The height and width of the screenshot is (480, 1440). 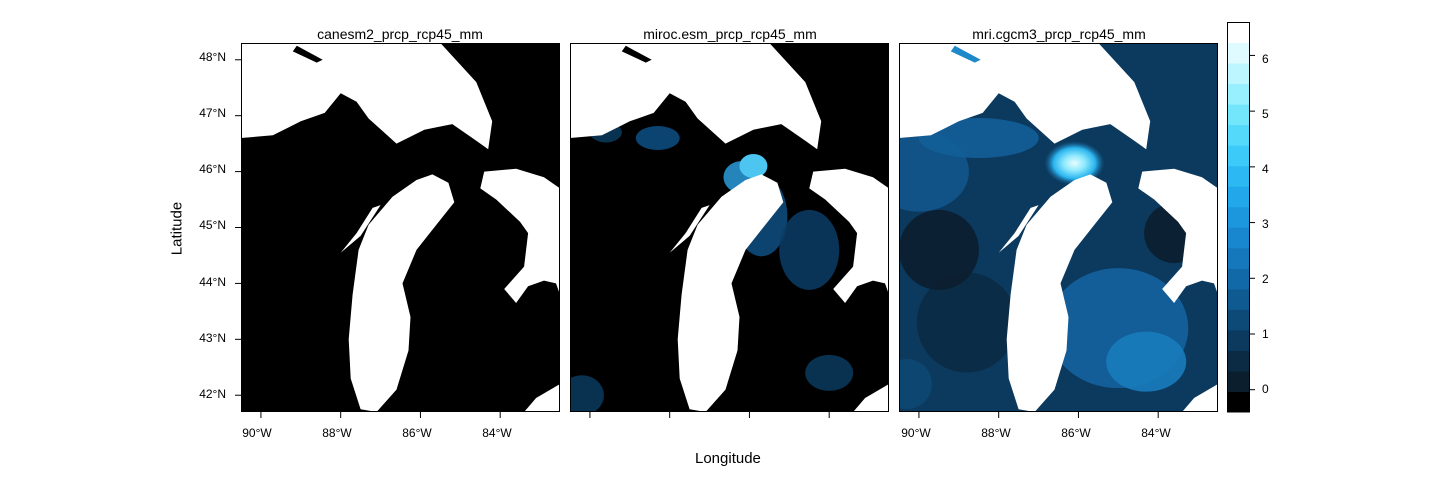 I want to click on panel-title-2: miroc.esm_prcp_rcp45_mm, so click(x=730, y=34).